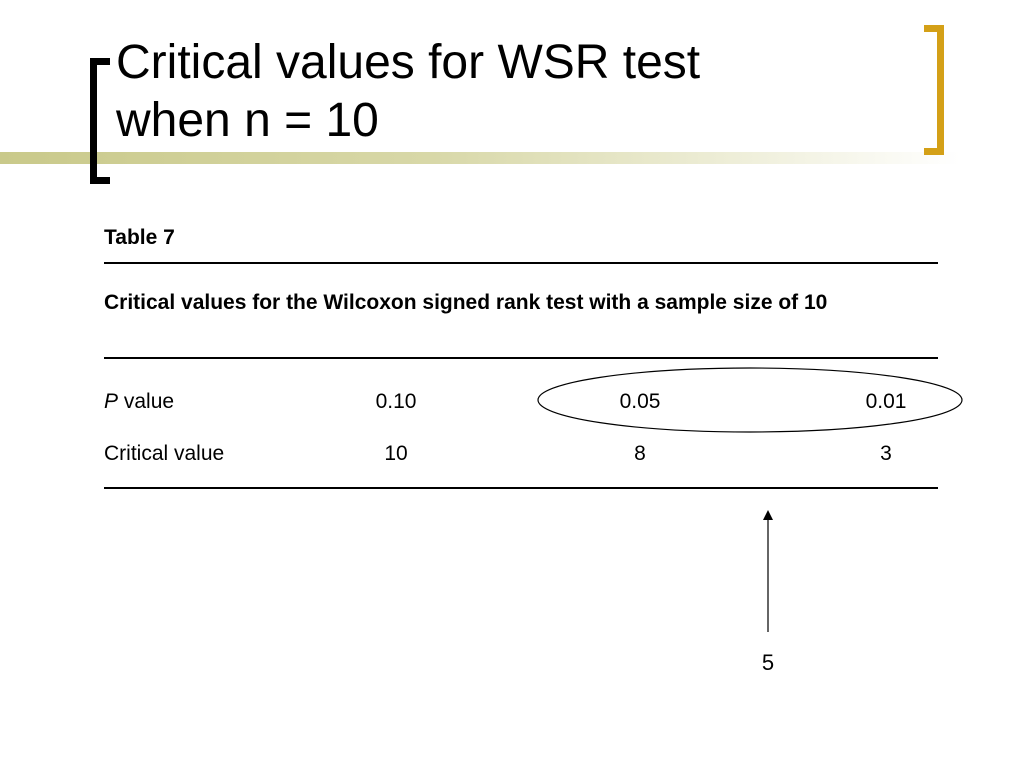 The height and width of the screenshot is (768, 1024). I want to click on slide-title-line-1: Critical values for WSR test, so click(408, 62).